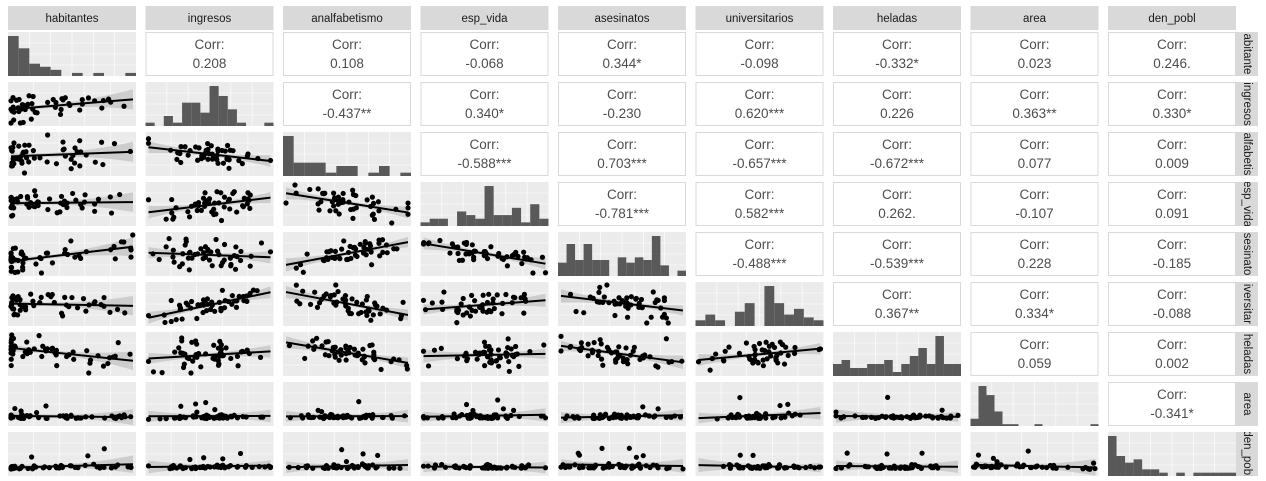 The width and height of the screenshot is (1266, 481). Describe the element at coordinates (209, 462) in the screenshot. I see `panel-content` at that location.